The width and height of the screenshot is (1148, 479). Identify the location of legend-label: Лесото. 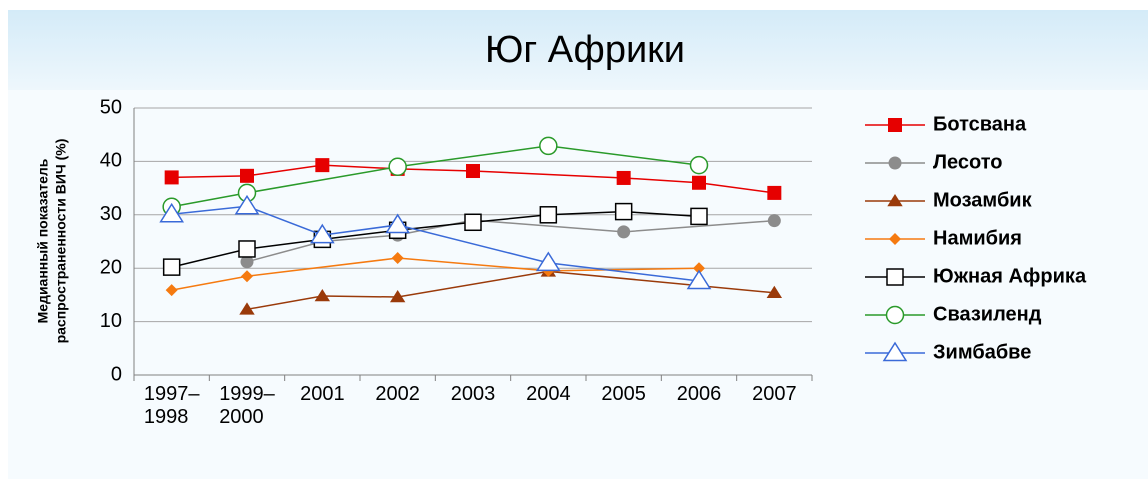
(967, 162).